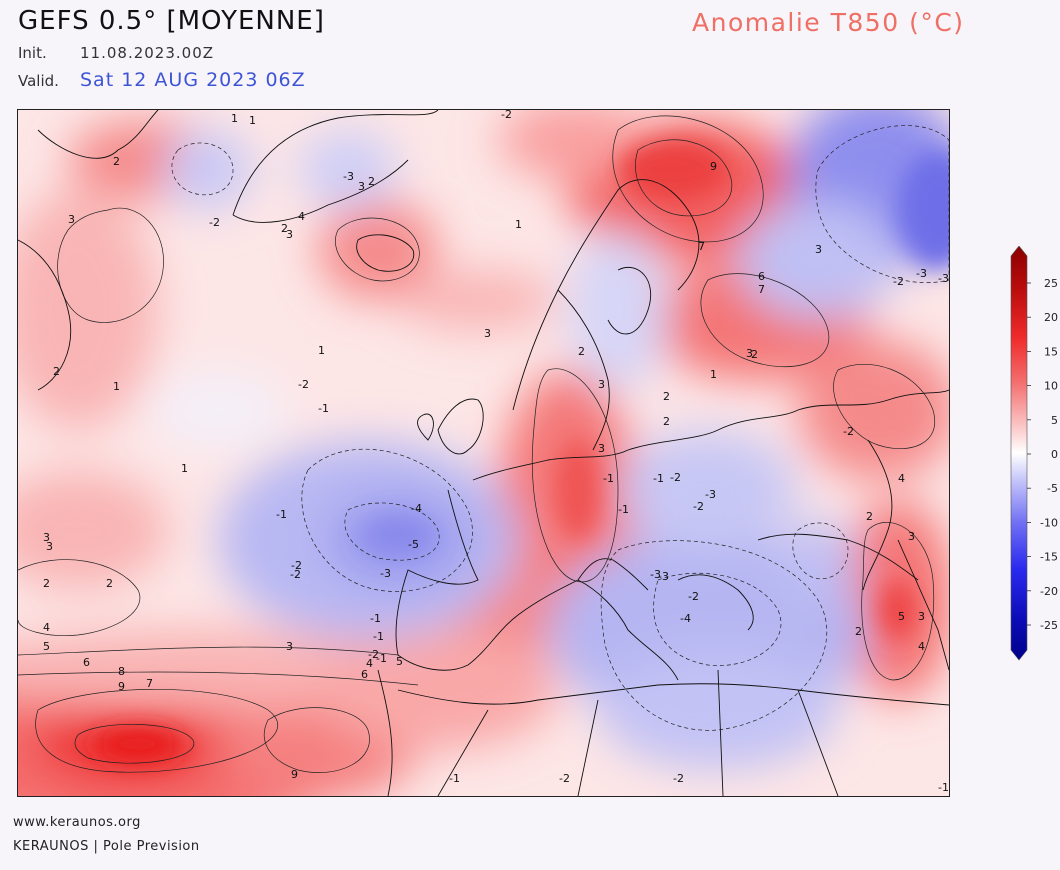 This screenshot has height=870, width=1060. Describe the element at coordinates (193, 80) in the screenshot. I see `valid-date: Sat 12 AUG 2023 06Z` at that location.